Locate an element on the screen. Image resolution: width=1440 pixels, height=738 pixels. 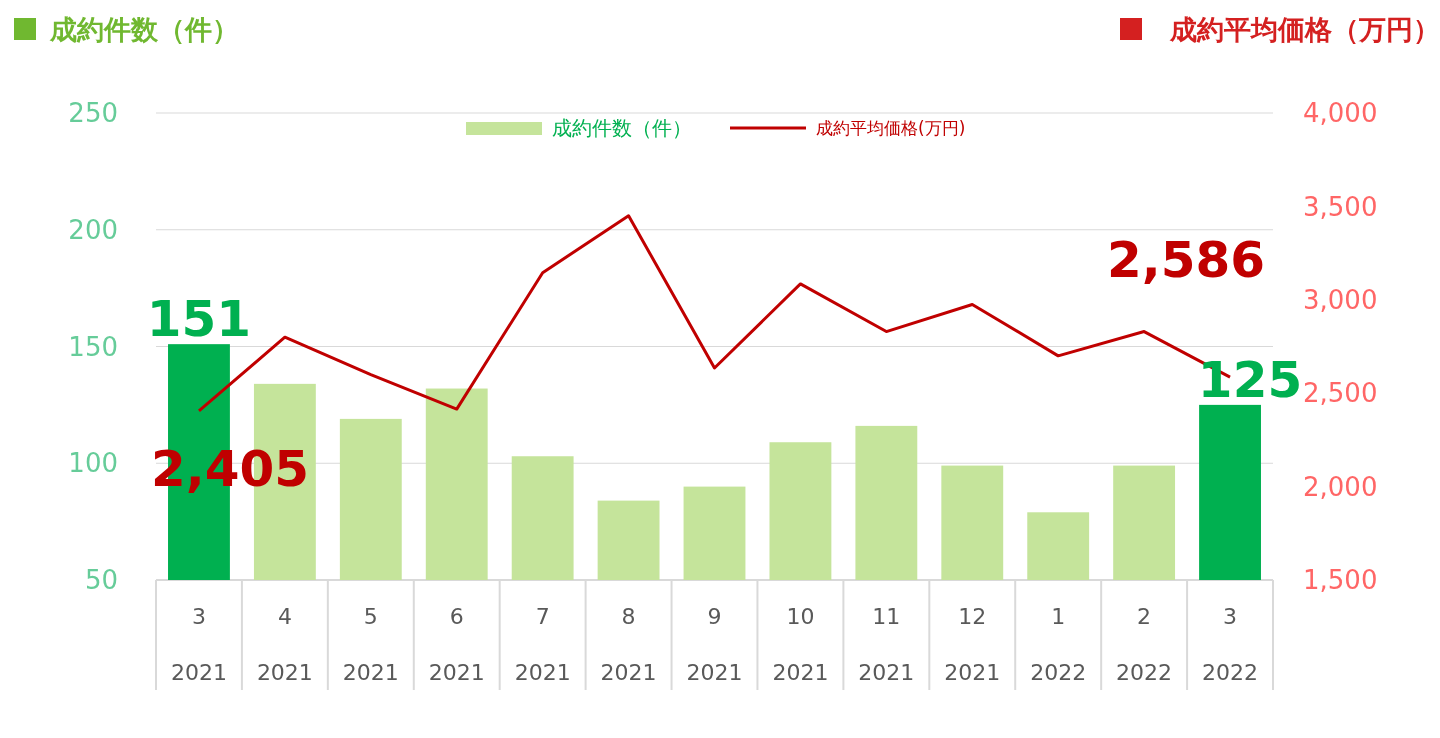
y-tick-label: 50 is located at coordinates (101, 580).